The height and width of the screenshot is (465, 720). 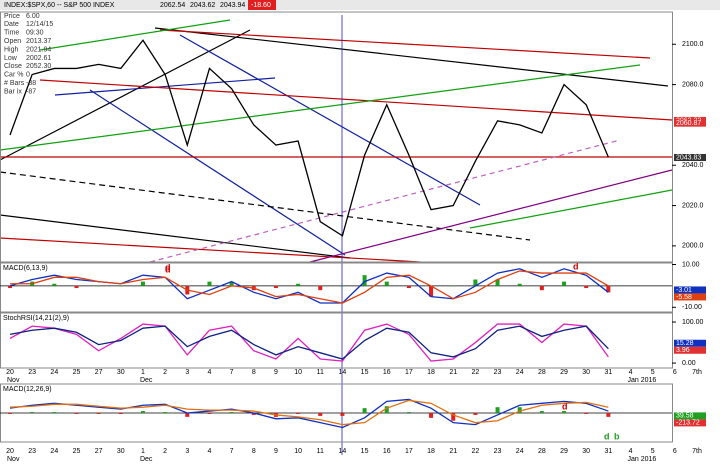 What do you see at coordinates (693, 322) in the screenshot?
I see `y-tick-label: 100.00` at bounding box center [693, 322].